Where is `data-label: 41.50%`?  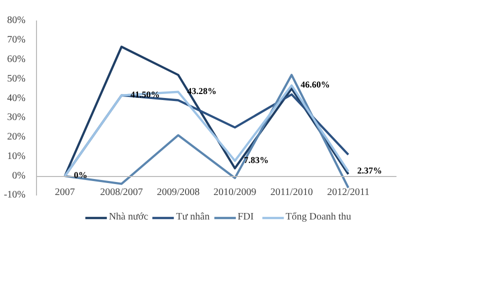
data-label: 41.50% is located at coordinates (145, 94).